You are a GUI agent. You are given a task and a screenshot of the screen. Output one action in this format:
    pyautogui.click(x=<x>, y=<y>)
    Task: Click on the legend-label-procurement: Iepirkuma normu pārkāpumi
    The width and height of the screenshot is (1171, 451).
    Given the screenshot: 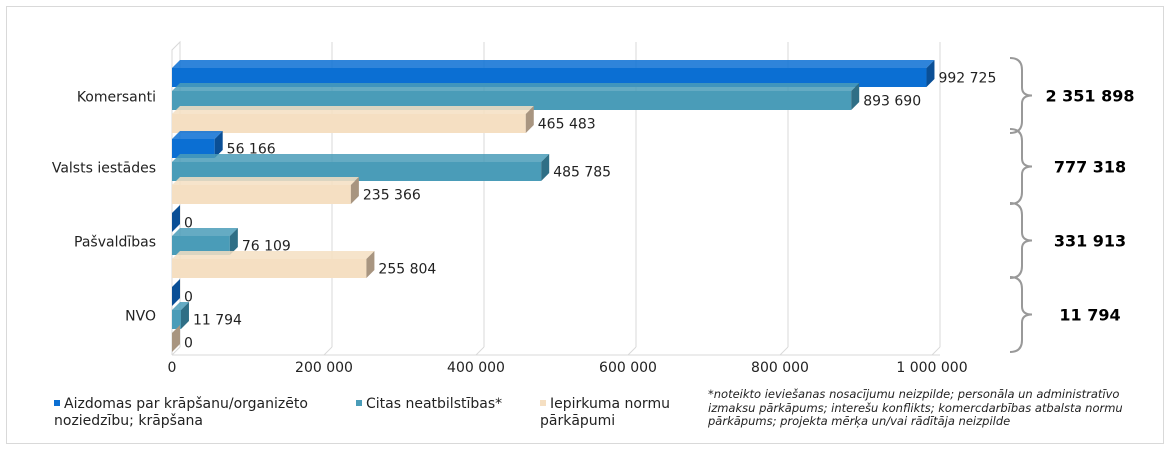 What is the action you would take?
    pyautogui.click(x=605, y=412)
    